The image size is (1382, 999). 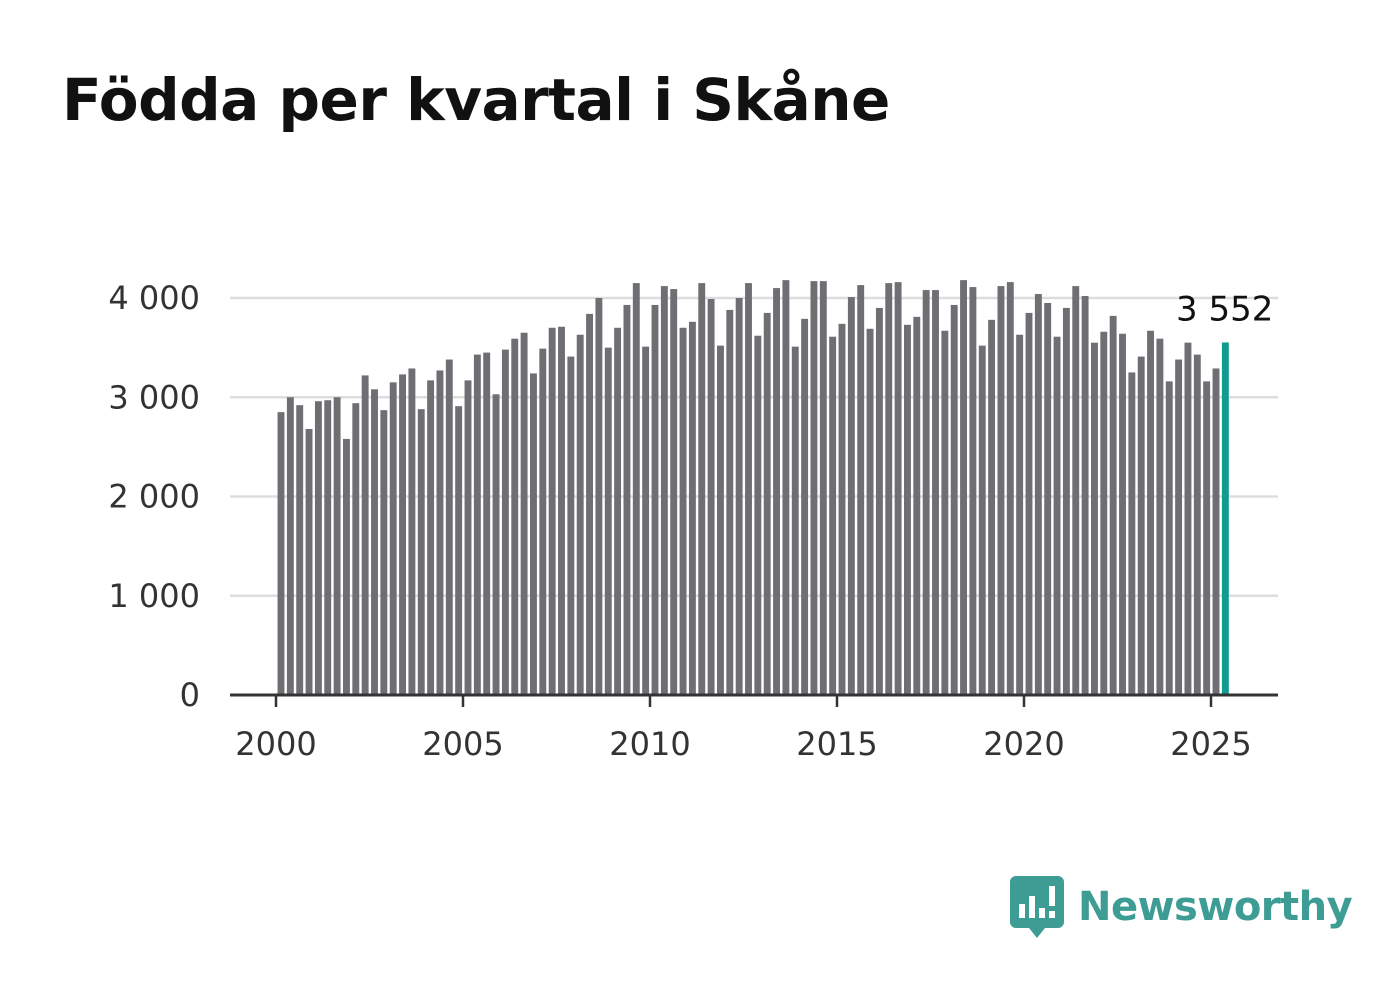 I want to click on y-tick-label: 4 000, so click(x=154, y=298).